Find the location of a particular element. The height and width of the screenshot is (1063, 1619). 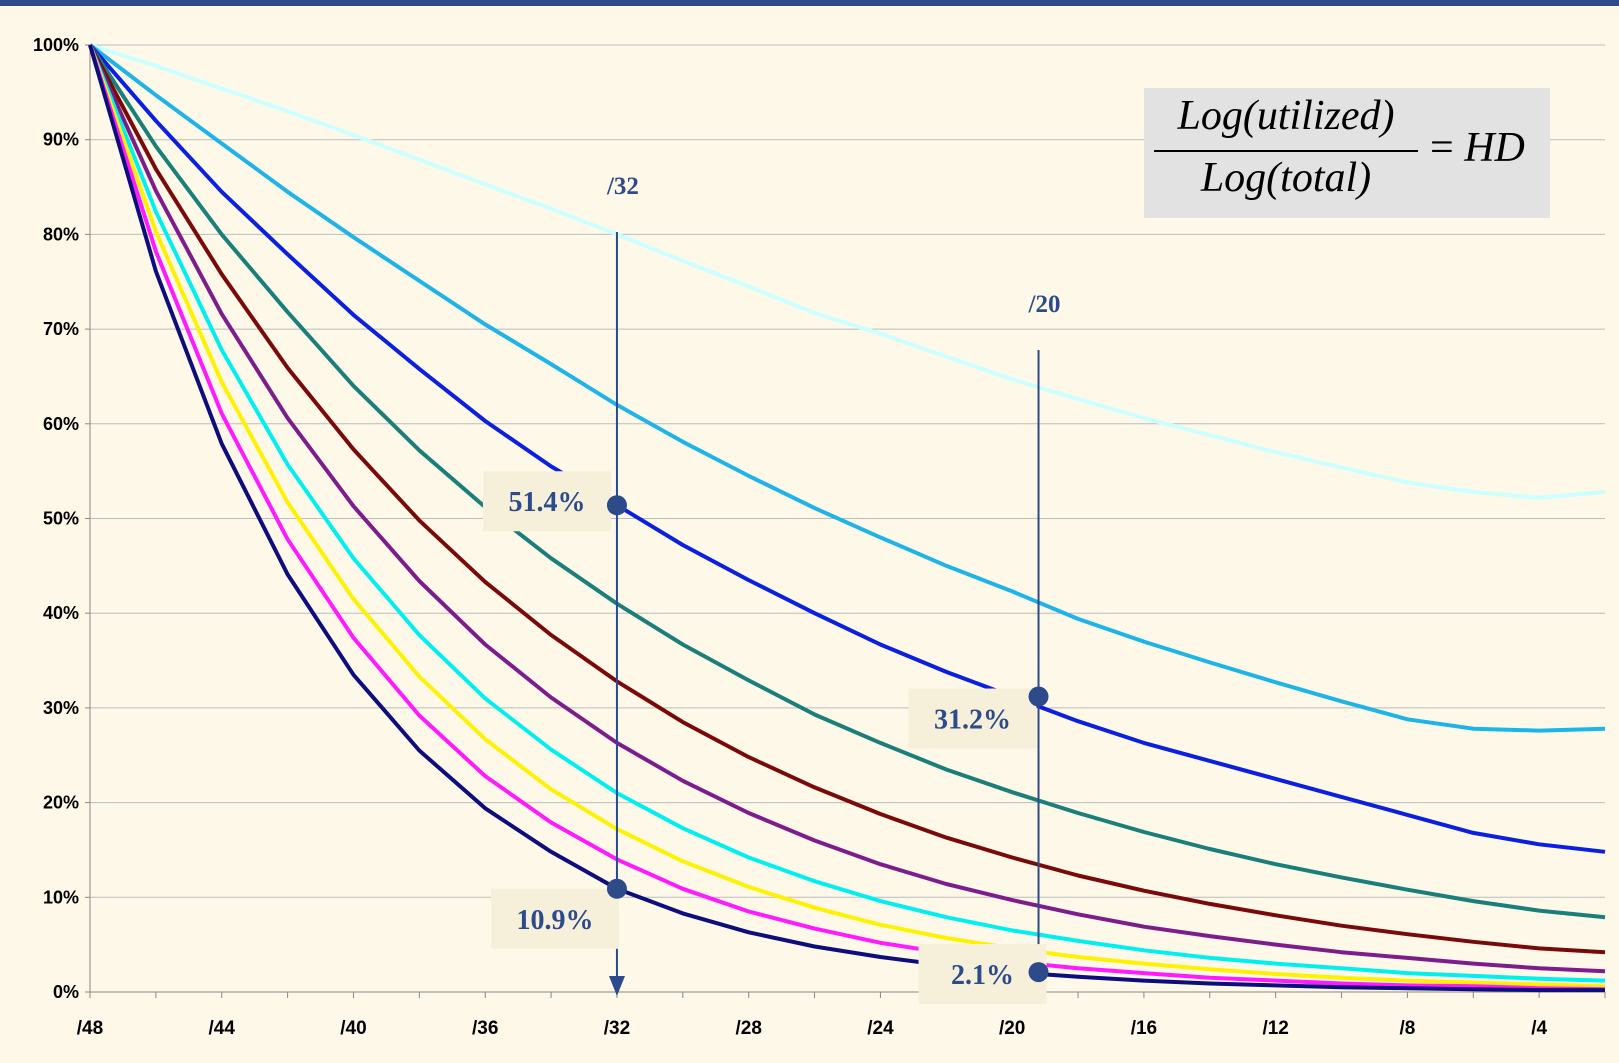

formula-result: HD is located at coordinates (1494, 148).